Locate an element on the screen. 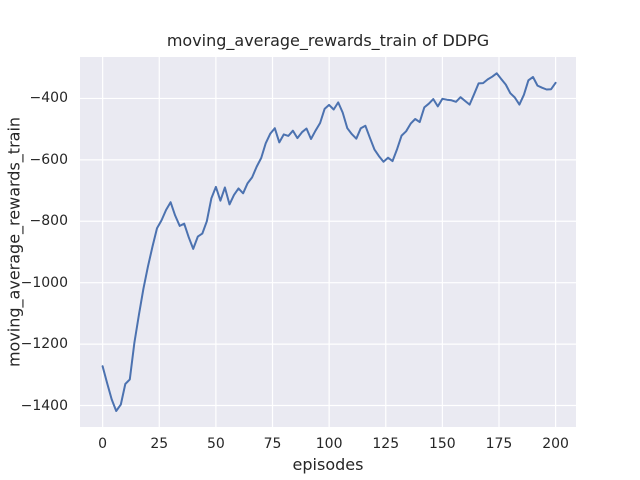 Image resolution: width=640 pixels, height=480 pixels. x-tick-label: 150 is located at coordinates (442, 444).